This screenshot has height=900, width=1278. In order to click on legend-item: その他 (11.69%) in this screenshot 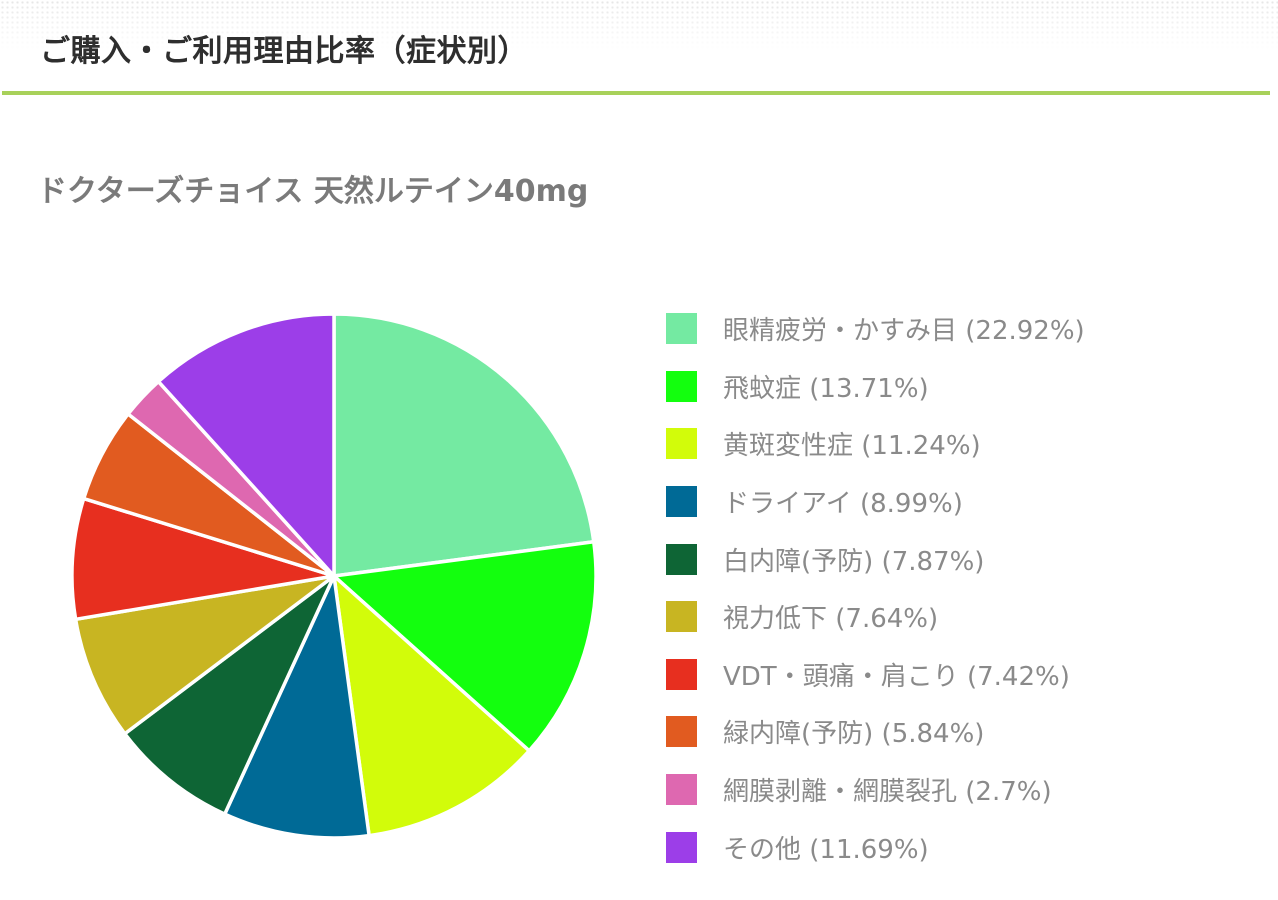, I will do `click(875, 847)`.